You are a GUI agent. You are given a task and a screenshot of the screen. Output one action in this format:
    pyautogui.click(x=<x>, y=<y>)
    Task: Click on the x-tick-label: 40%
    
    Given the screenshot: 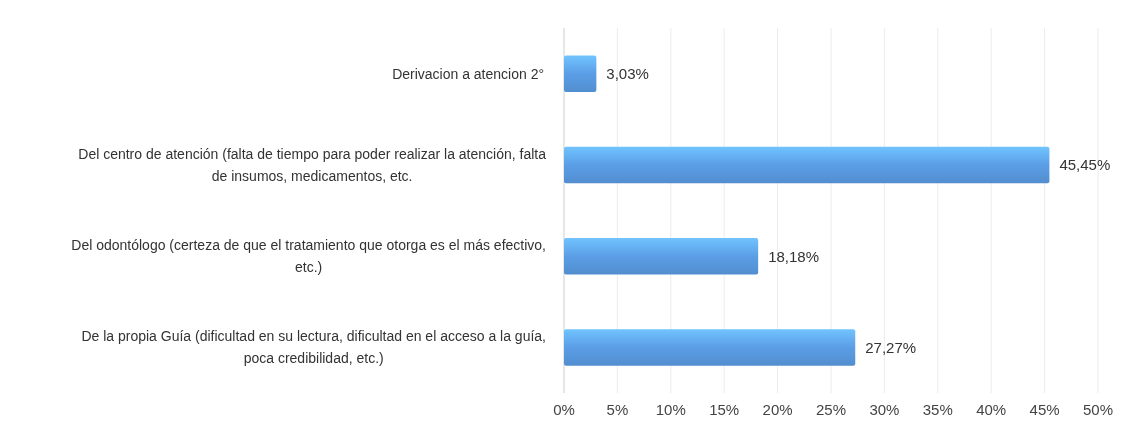 What is the action you would take?
    pyautogui.click(x=991, y=409)
    